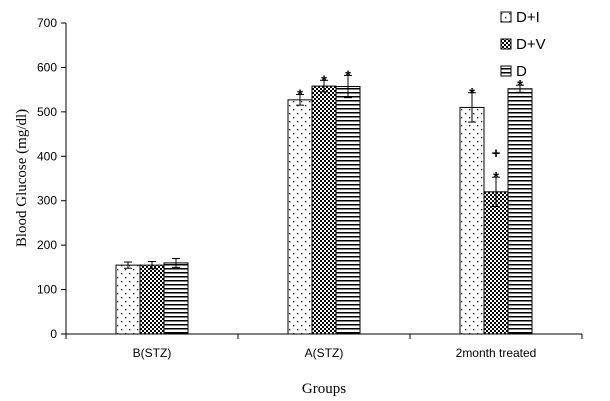 This screenshot has height=401, width=610. I want to click on bar-d-a-stz, so click(348, 210).